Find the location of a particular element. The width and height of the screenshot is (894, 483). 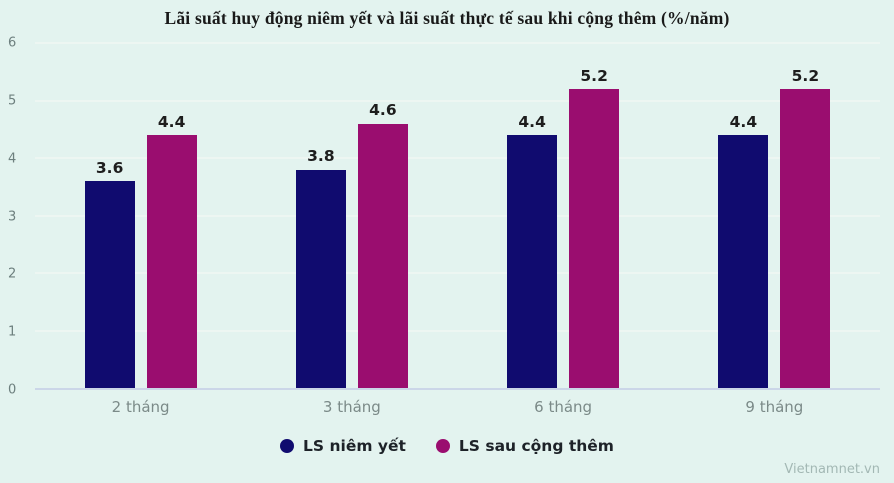

y-axis-tick: 2 is located at coordinates (12, 274).